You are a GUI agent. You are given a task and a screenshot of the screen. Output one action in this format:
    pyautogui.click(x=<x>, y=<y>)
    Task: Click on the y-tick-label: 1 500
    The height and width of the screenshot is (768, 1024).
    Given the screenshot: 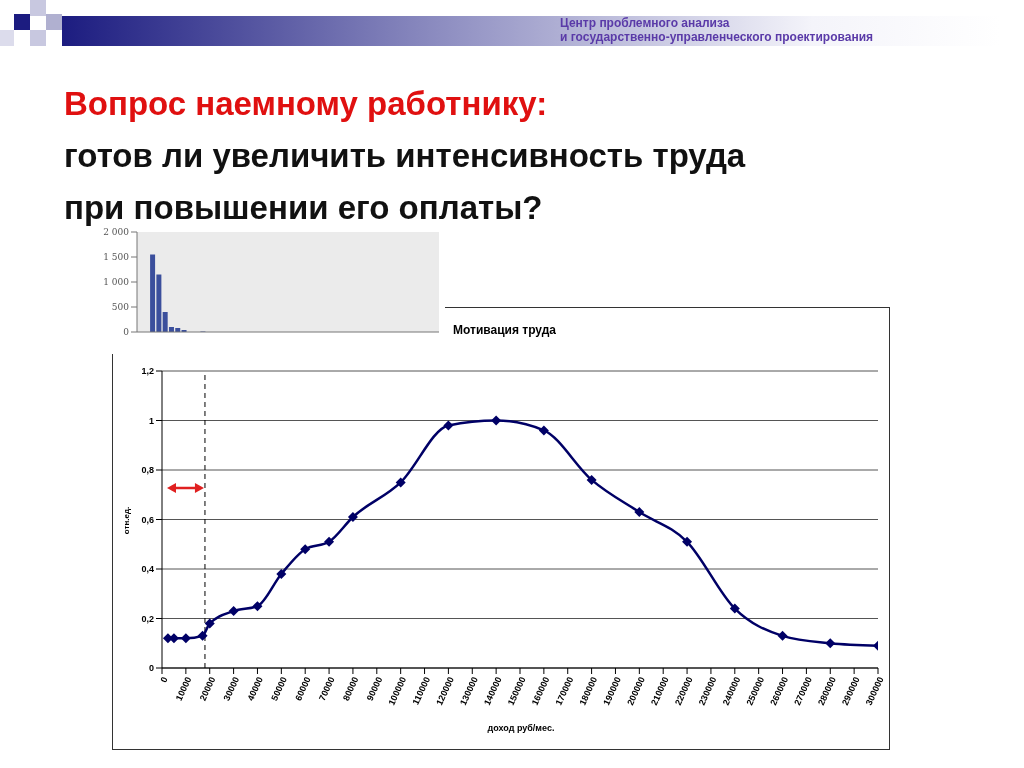 What is the action you would take?
    pyautogui.click(x=116, y=257)
    